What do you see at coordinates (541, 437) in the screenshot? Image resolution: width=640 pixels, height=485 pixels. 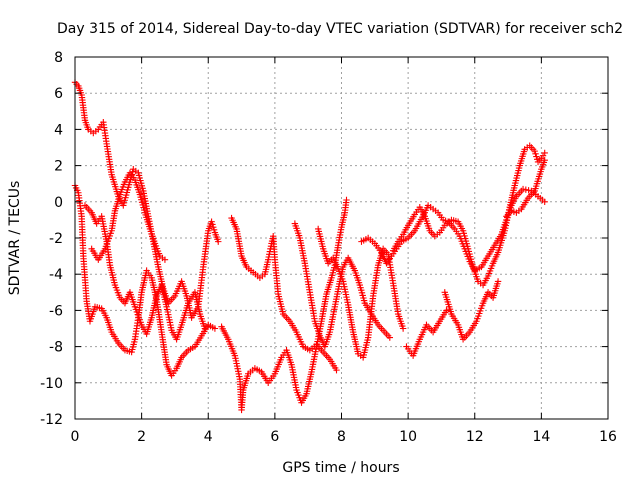 I see `x-tick-label: 14` at bounding box center [541, 437].